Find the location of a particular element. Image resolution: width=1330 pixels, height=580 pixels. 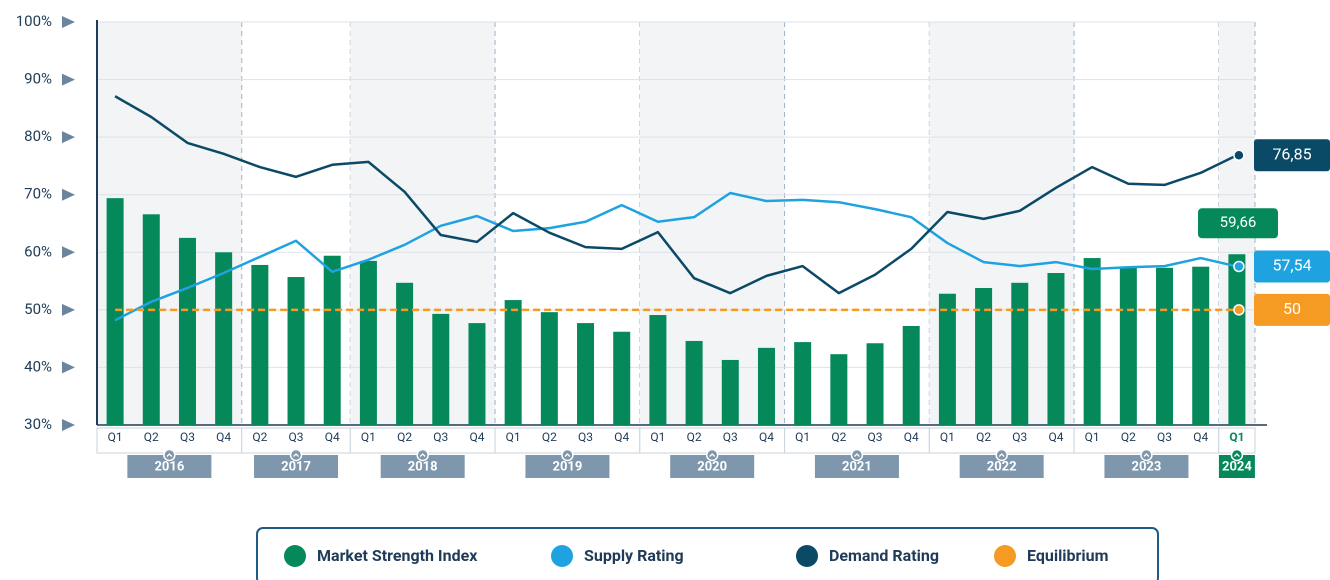

value-label: 57,54 is located at coordinates (1291, 265).